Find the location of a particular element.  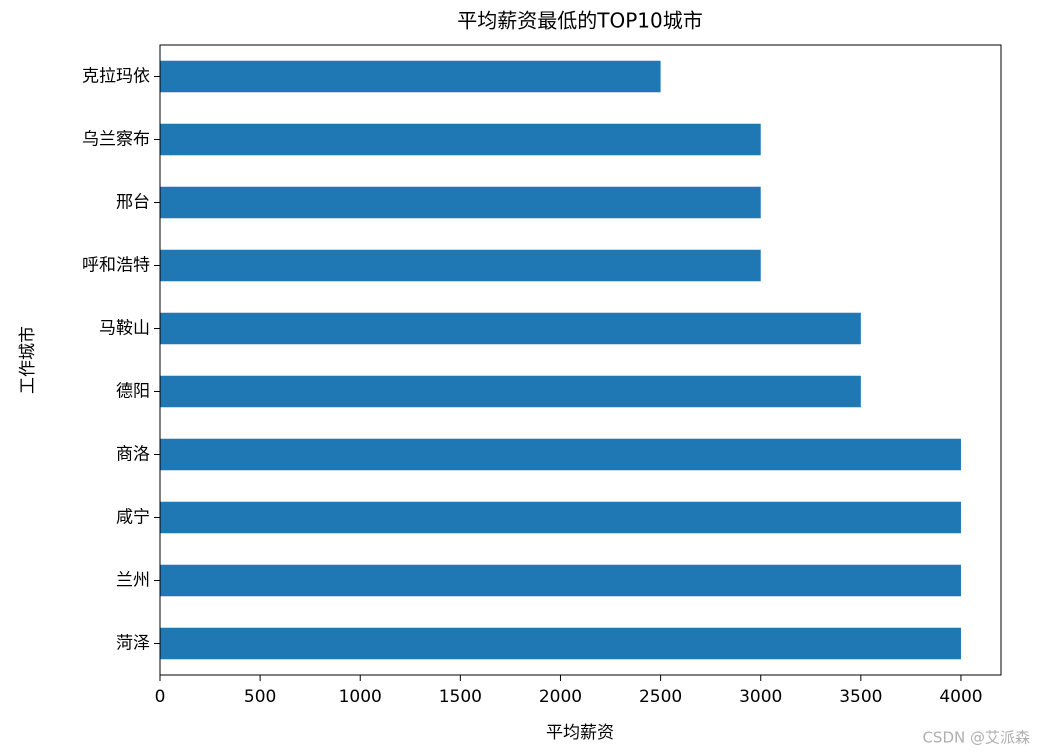

x-tick-label: 3000 is located at coordinates (760, 697).